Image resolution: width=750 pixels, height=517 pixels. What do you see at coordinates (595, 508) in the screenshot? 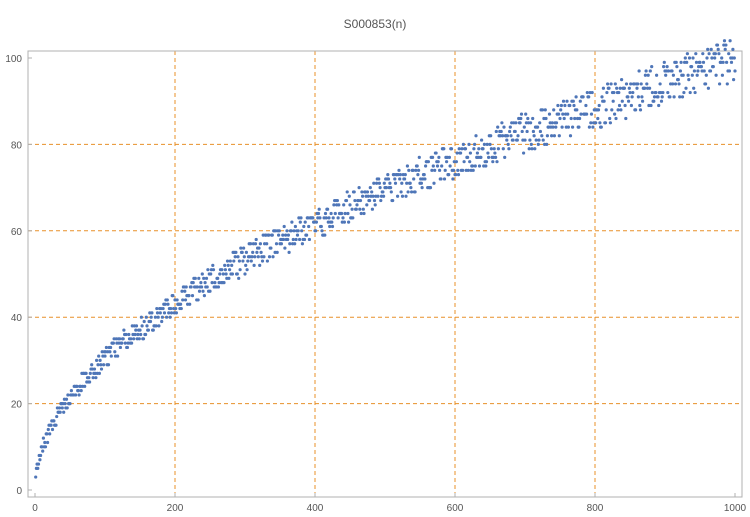
I see `x-tick-label-800: 800` at bounding box center [595, 508].